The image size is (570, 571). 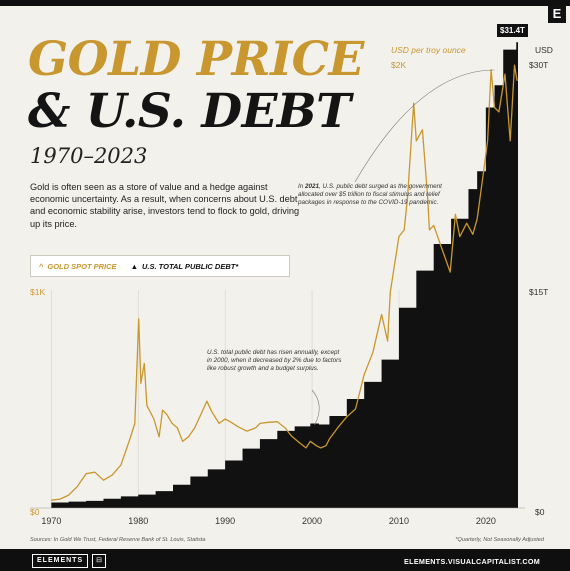 What do you see at coordinates (196, 59) in the screenshot?
I see `title-line-1: GOLD PRICE` at bounding box center [196, 59].